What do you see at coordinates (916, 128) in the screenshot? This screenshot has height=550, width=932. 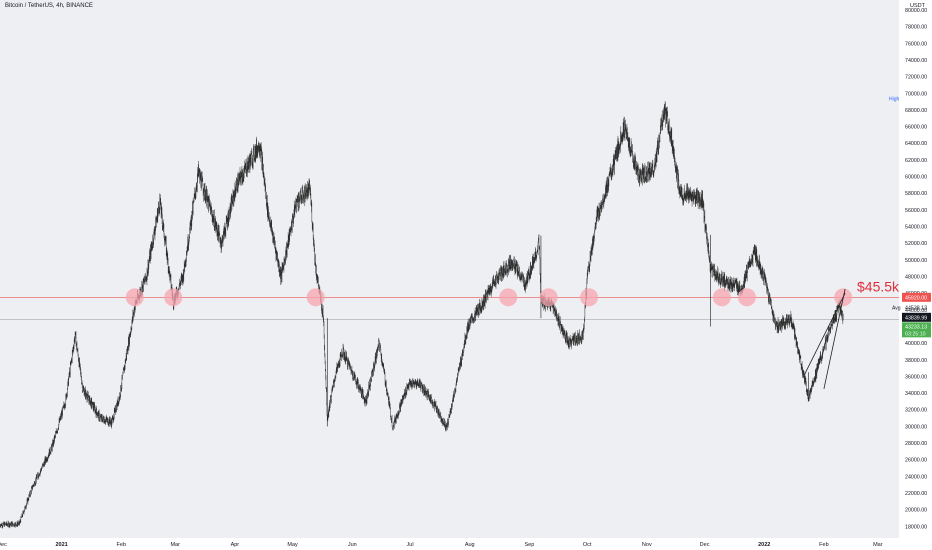 I see `y-tick-label: 66000.00` at bounding box center [916, 128].